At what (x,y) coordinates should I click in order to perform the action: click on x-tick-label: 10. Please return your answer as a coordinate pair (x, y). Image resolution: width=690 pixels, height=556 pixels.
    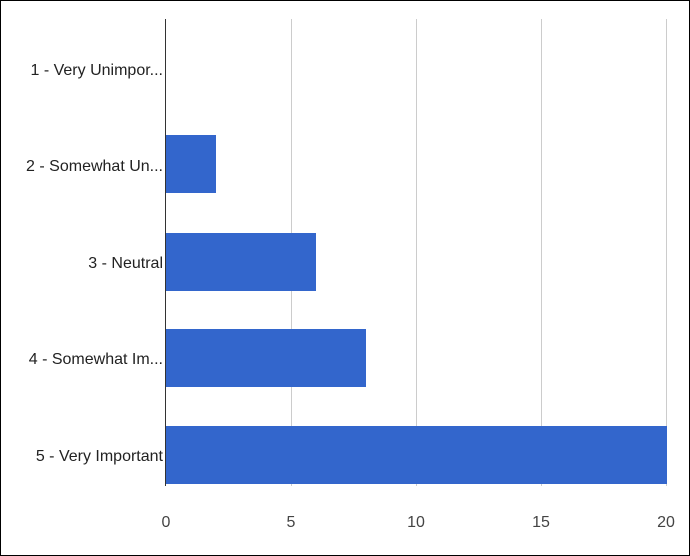
    Looking at the image, I should click on (416, 522).